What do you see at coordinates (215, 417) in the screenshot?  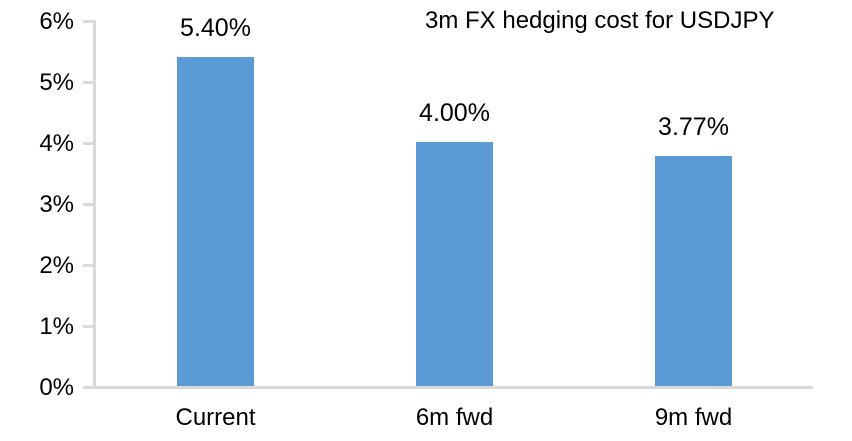 I see `category-label: Current` at bounding box center [215, 417].